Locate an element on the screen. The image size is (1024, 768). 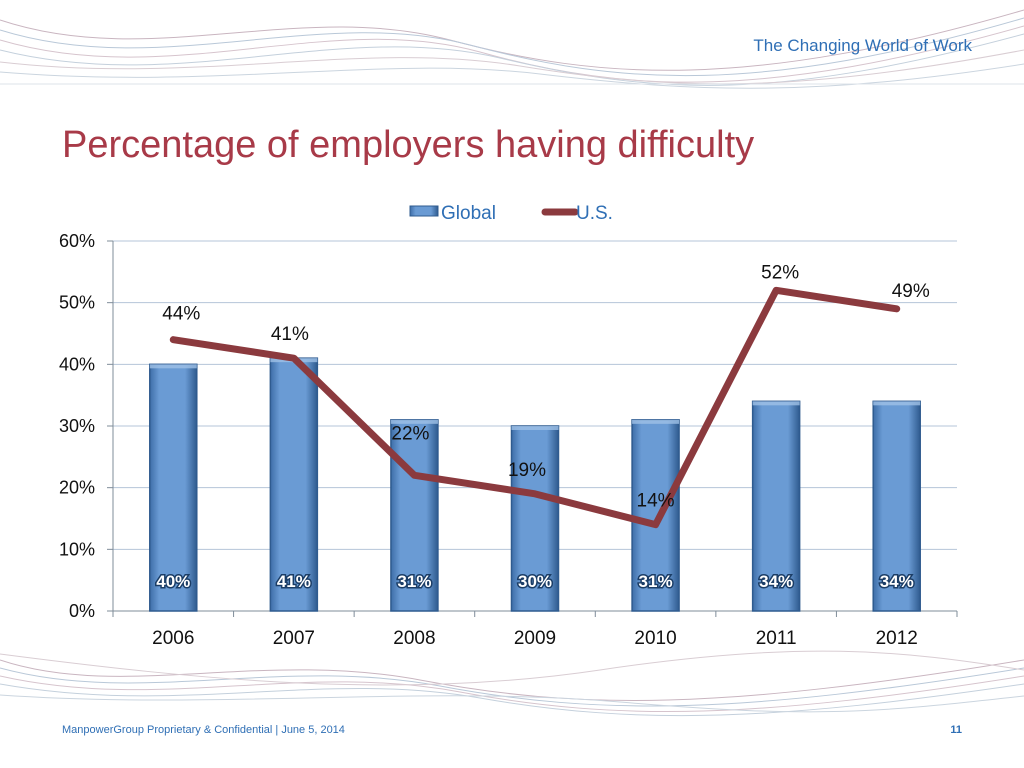
footer-date: June 5, 2014 is located at coordinates (313, 730).